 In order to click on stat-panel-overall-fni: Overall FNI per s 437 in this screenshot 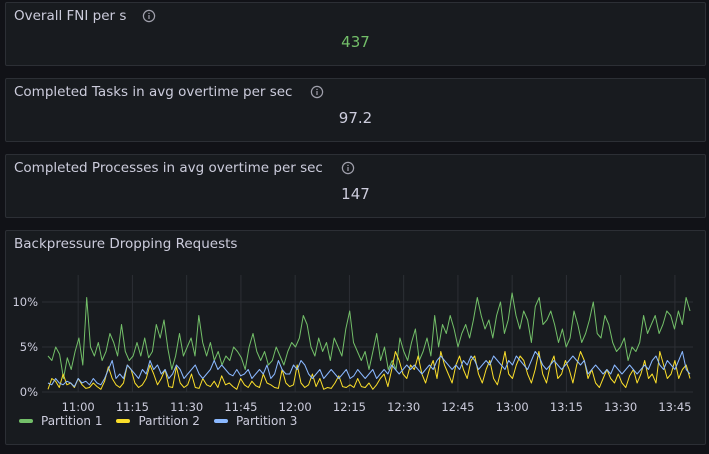, I will do `click(355, 34)`.